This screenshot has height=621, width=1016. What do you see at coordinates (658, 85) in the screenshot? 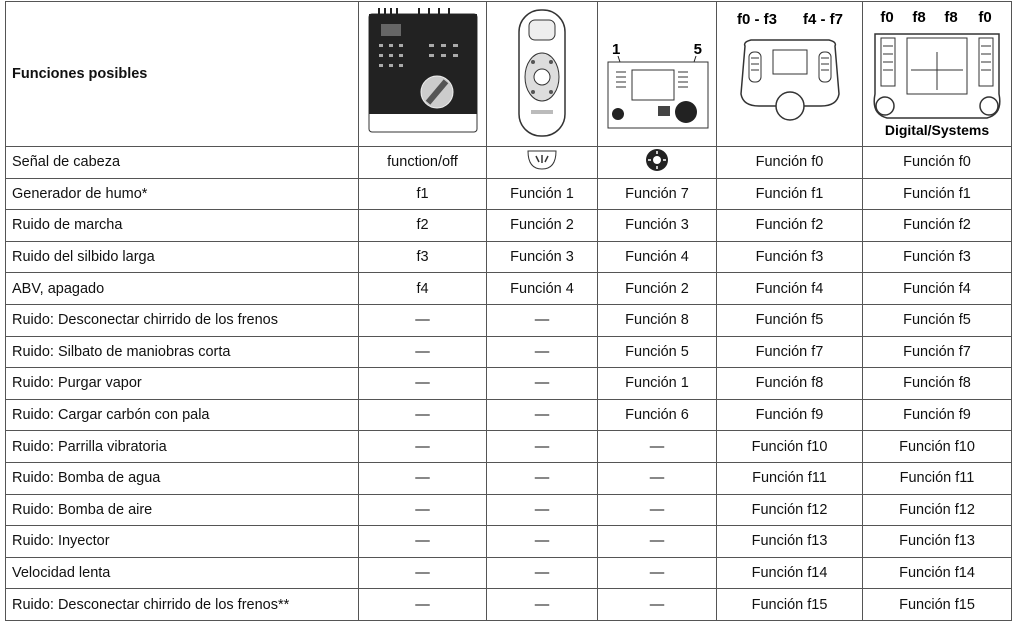
I see `central-station-image: 1 5` at bounding box center [658, 85].